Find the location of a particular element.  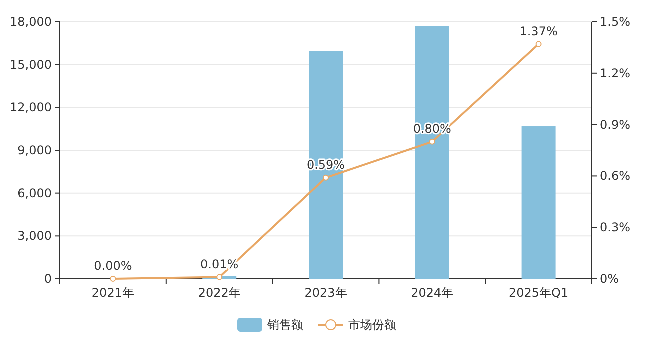

y2-tick-label: 0.6% is located at coordinates (615, 176).